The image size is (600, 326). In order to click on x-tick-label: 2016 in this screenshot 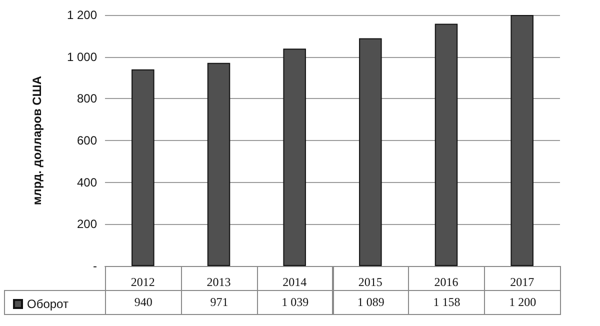, I will do `click(446, 282)`.